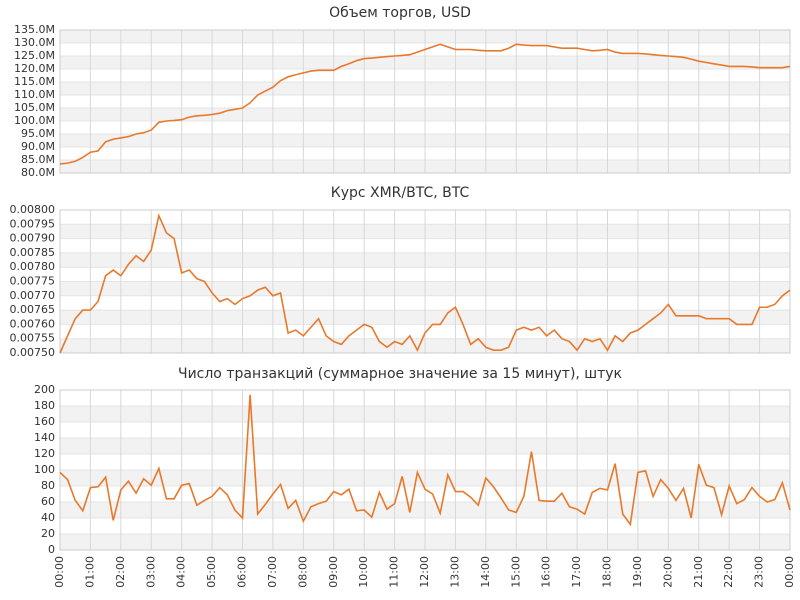 The image size is (800, 600). Describe the element at coordinates (34, 55) in the screenshot. I see `y-tick-label: 125.0M` at that location.